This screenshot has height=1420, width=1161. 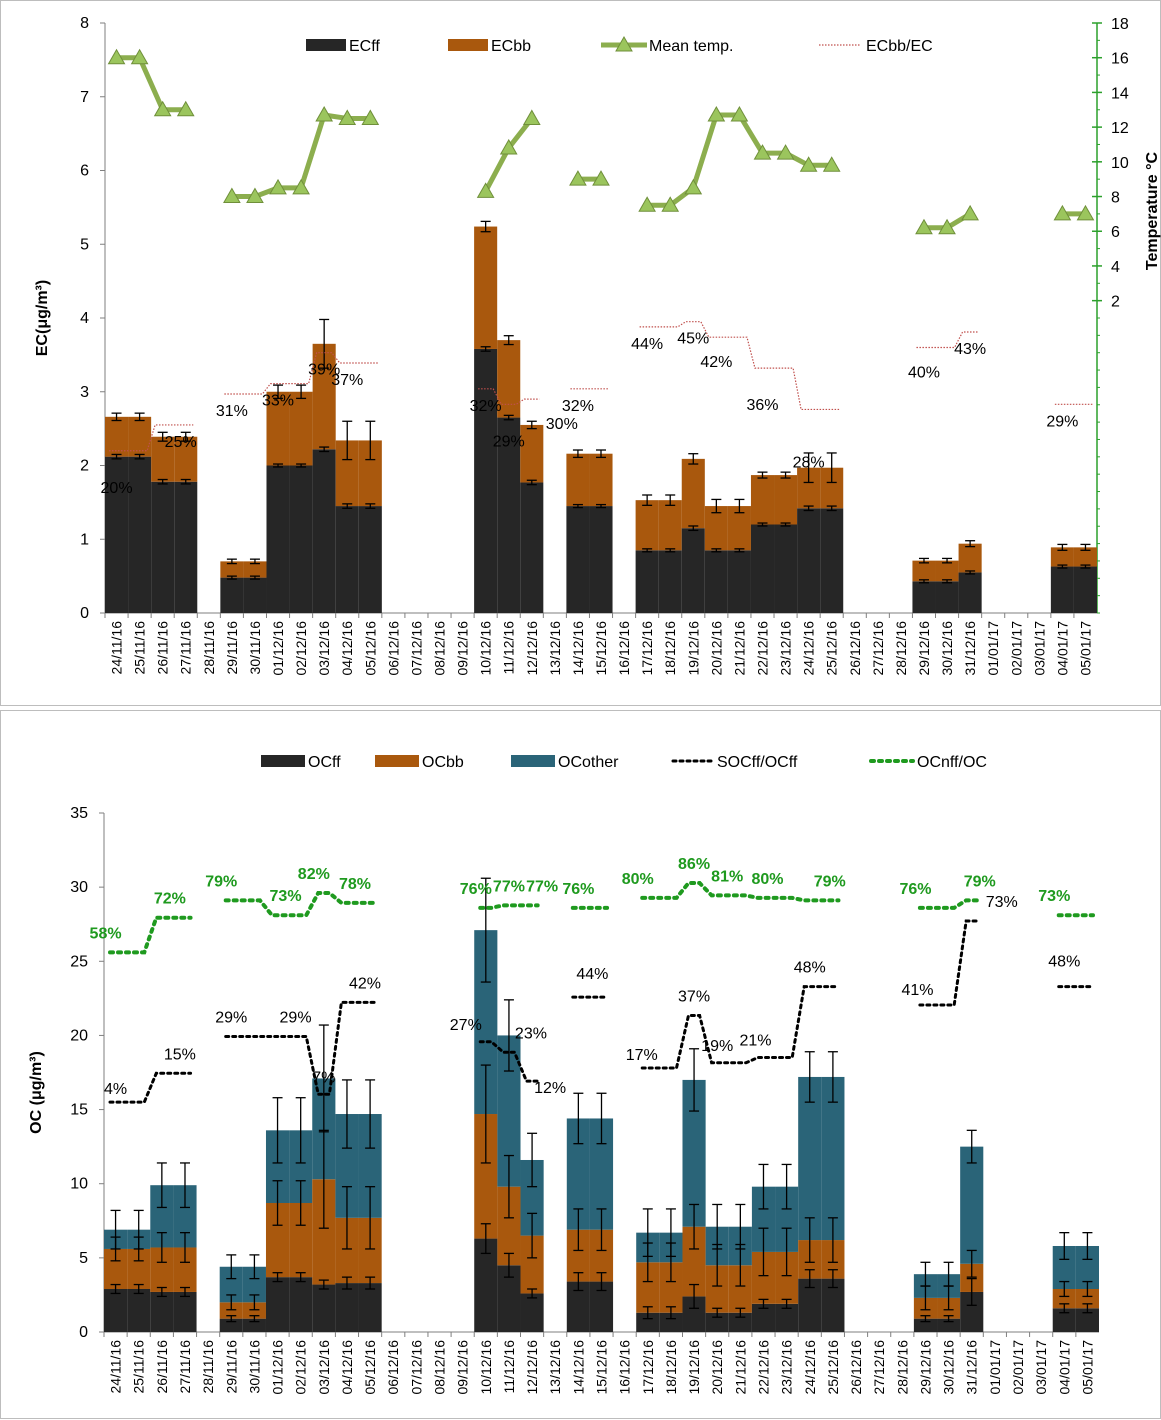 I want to click on x-tick-label: 28/11/16, so click(x=208, y=1367).